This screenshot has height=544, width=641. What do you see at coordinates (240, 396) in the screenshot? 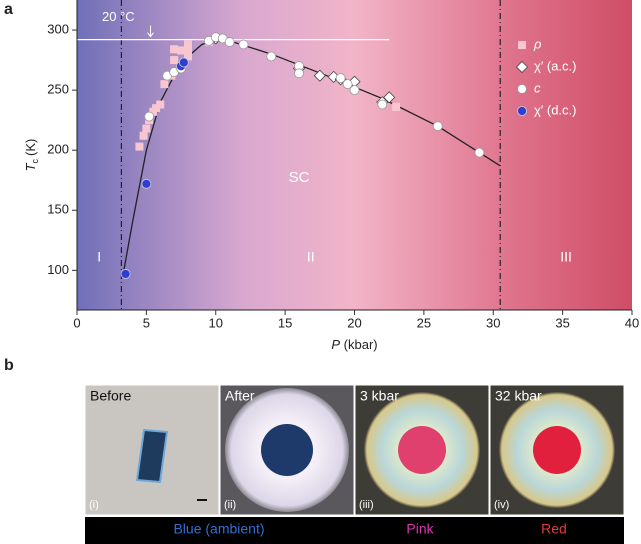
I see `photo-label: After` at bounding box center [240, 396].